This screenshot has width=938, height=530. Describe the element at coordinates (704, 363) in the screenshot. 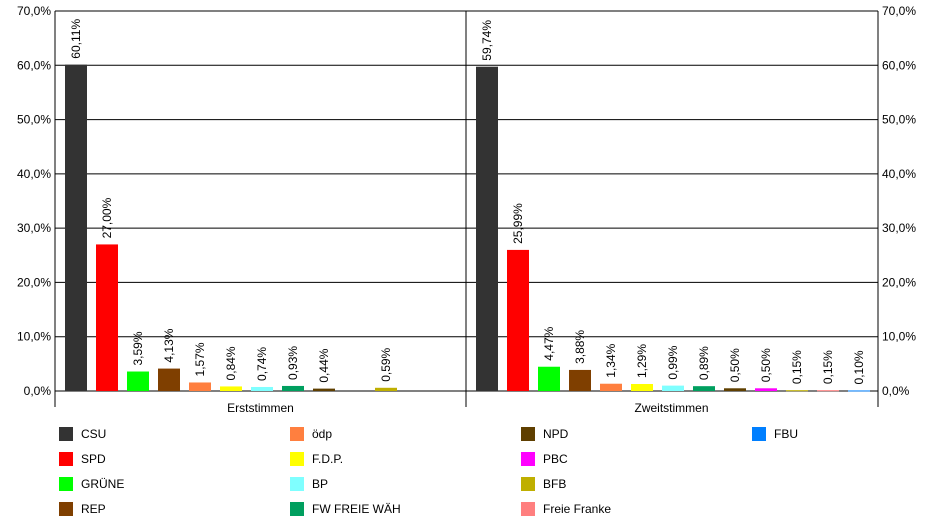

I see `data-label: 0,89%` at that location.